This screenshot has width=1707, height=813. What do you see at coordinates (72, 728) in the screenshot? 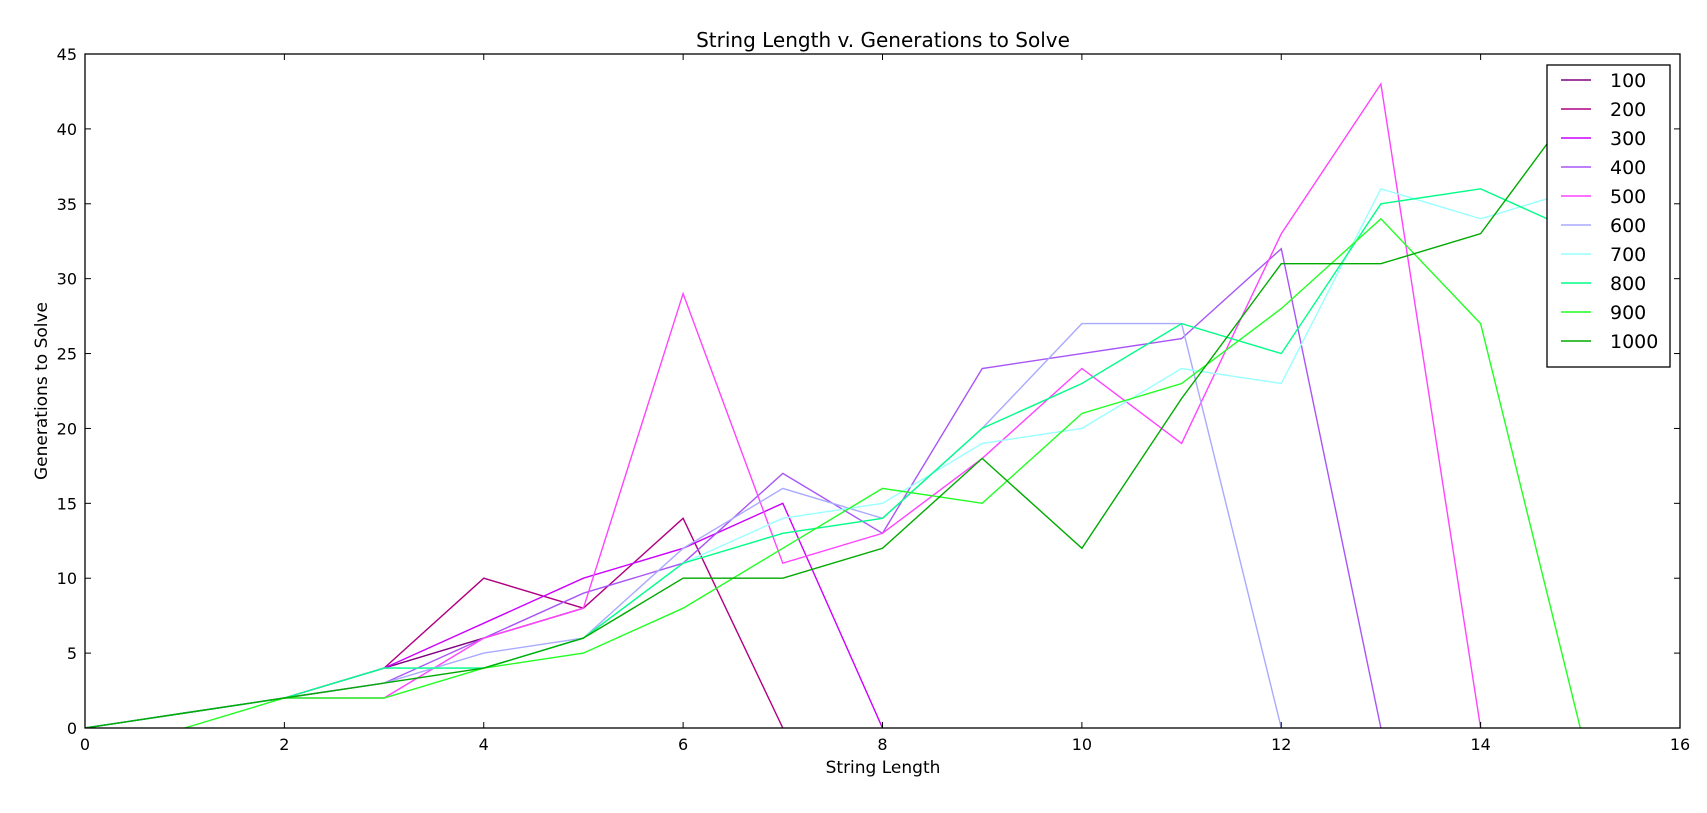
I see `y-tick-label: 0` at bounding box center [72, 728].